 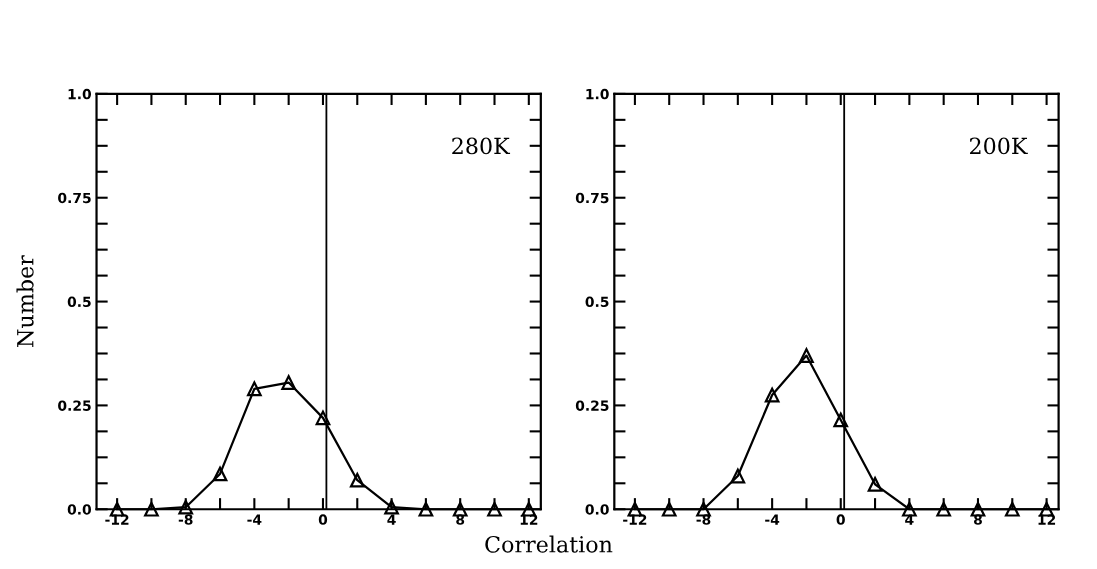 What do you see at coordinates (549, 544) in the screenshot?
I see `x-axis-title: Correlation` at bounding box center [549, 544].